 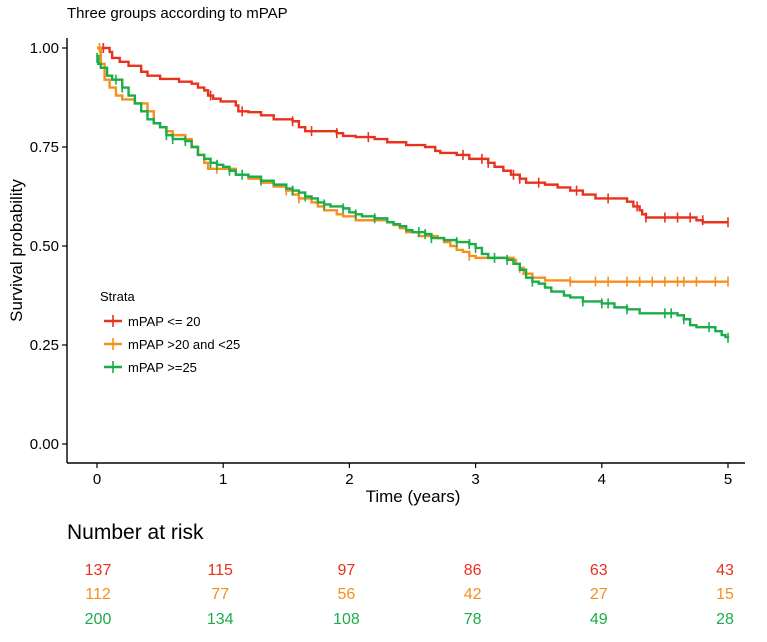 I want to click on risk-table-cell: 42, so click(x=473, y=594).